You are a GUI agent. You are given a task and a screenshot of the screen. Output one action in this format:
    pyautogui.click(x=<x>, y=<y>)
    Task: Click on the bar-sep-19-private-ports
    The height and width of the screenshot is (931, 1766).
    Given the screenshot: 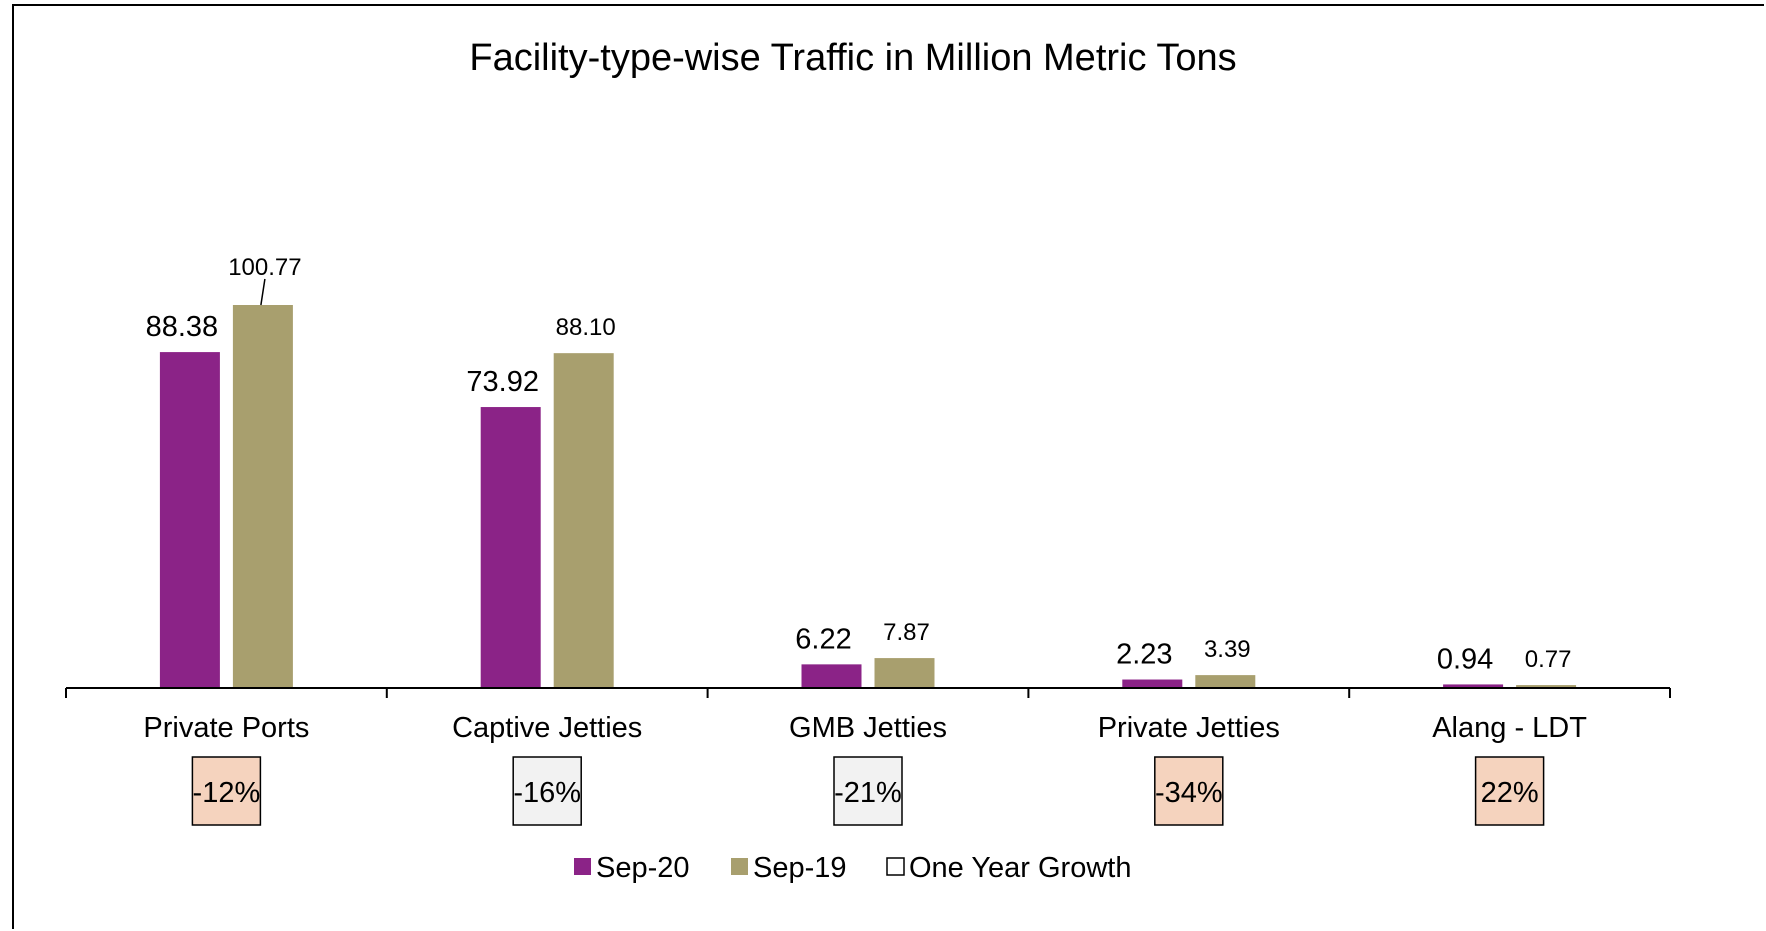 What is the action you would take?
    pyautogui.click(x=262, y=496)
    